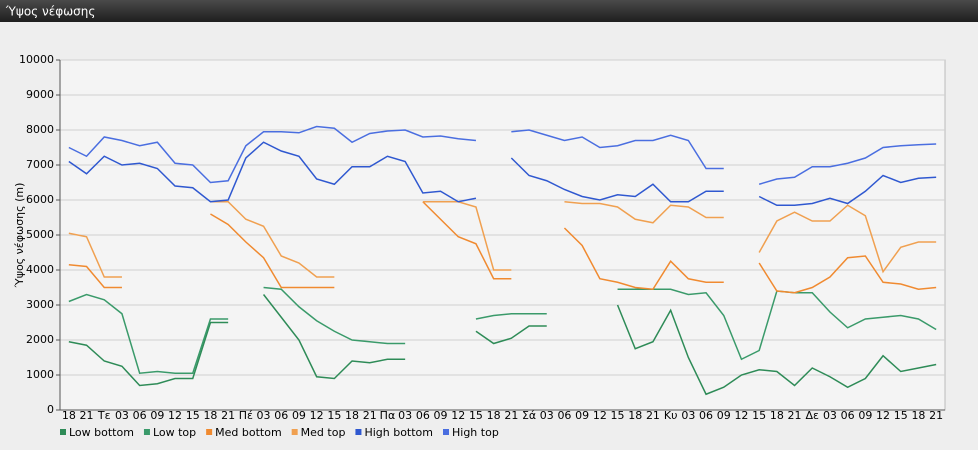 This screenshot has height=454, width=978. I want to click on legend-label: Low bottom, so click(101, 432).